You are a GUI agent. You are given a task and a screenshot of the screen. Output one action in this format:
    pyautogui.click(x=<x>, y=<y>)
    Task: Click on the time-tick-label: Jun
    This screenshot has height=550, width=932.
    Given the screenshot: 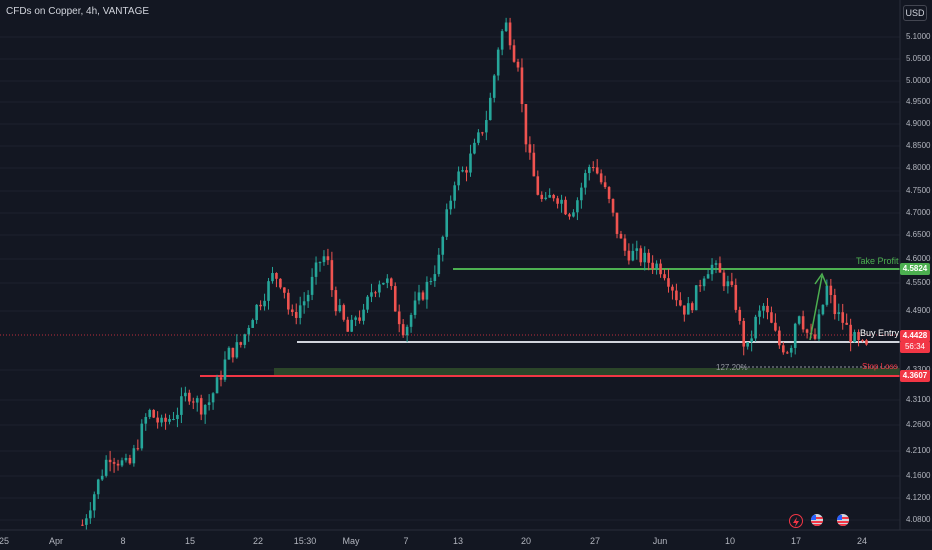 What is the action you would take?
    pyautogui.click(x=660, y=541)
    